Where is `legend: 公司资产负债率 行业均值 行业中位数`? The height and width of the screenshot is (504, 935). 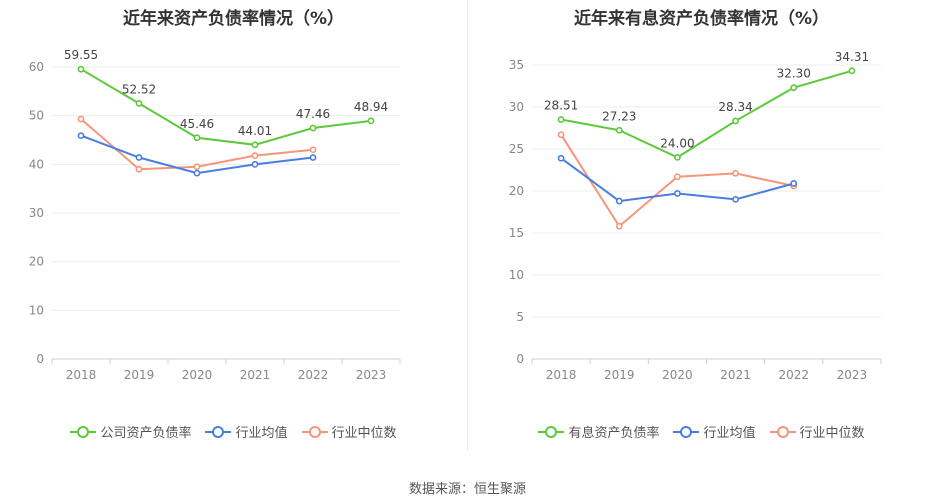
legend: 公司资产负债率 行业均值 行业中位数 is located at coordinates (233, 431).